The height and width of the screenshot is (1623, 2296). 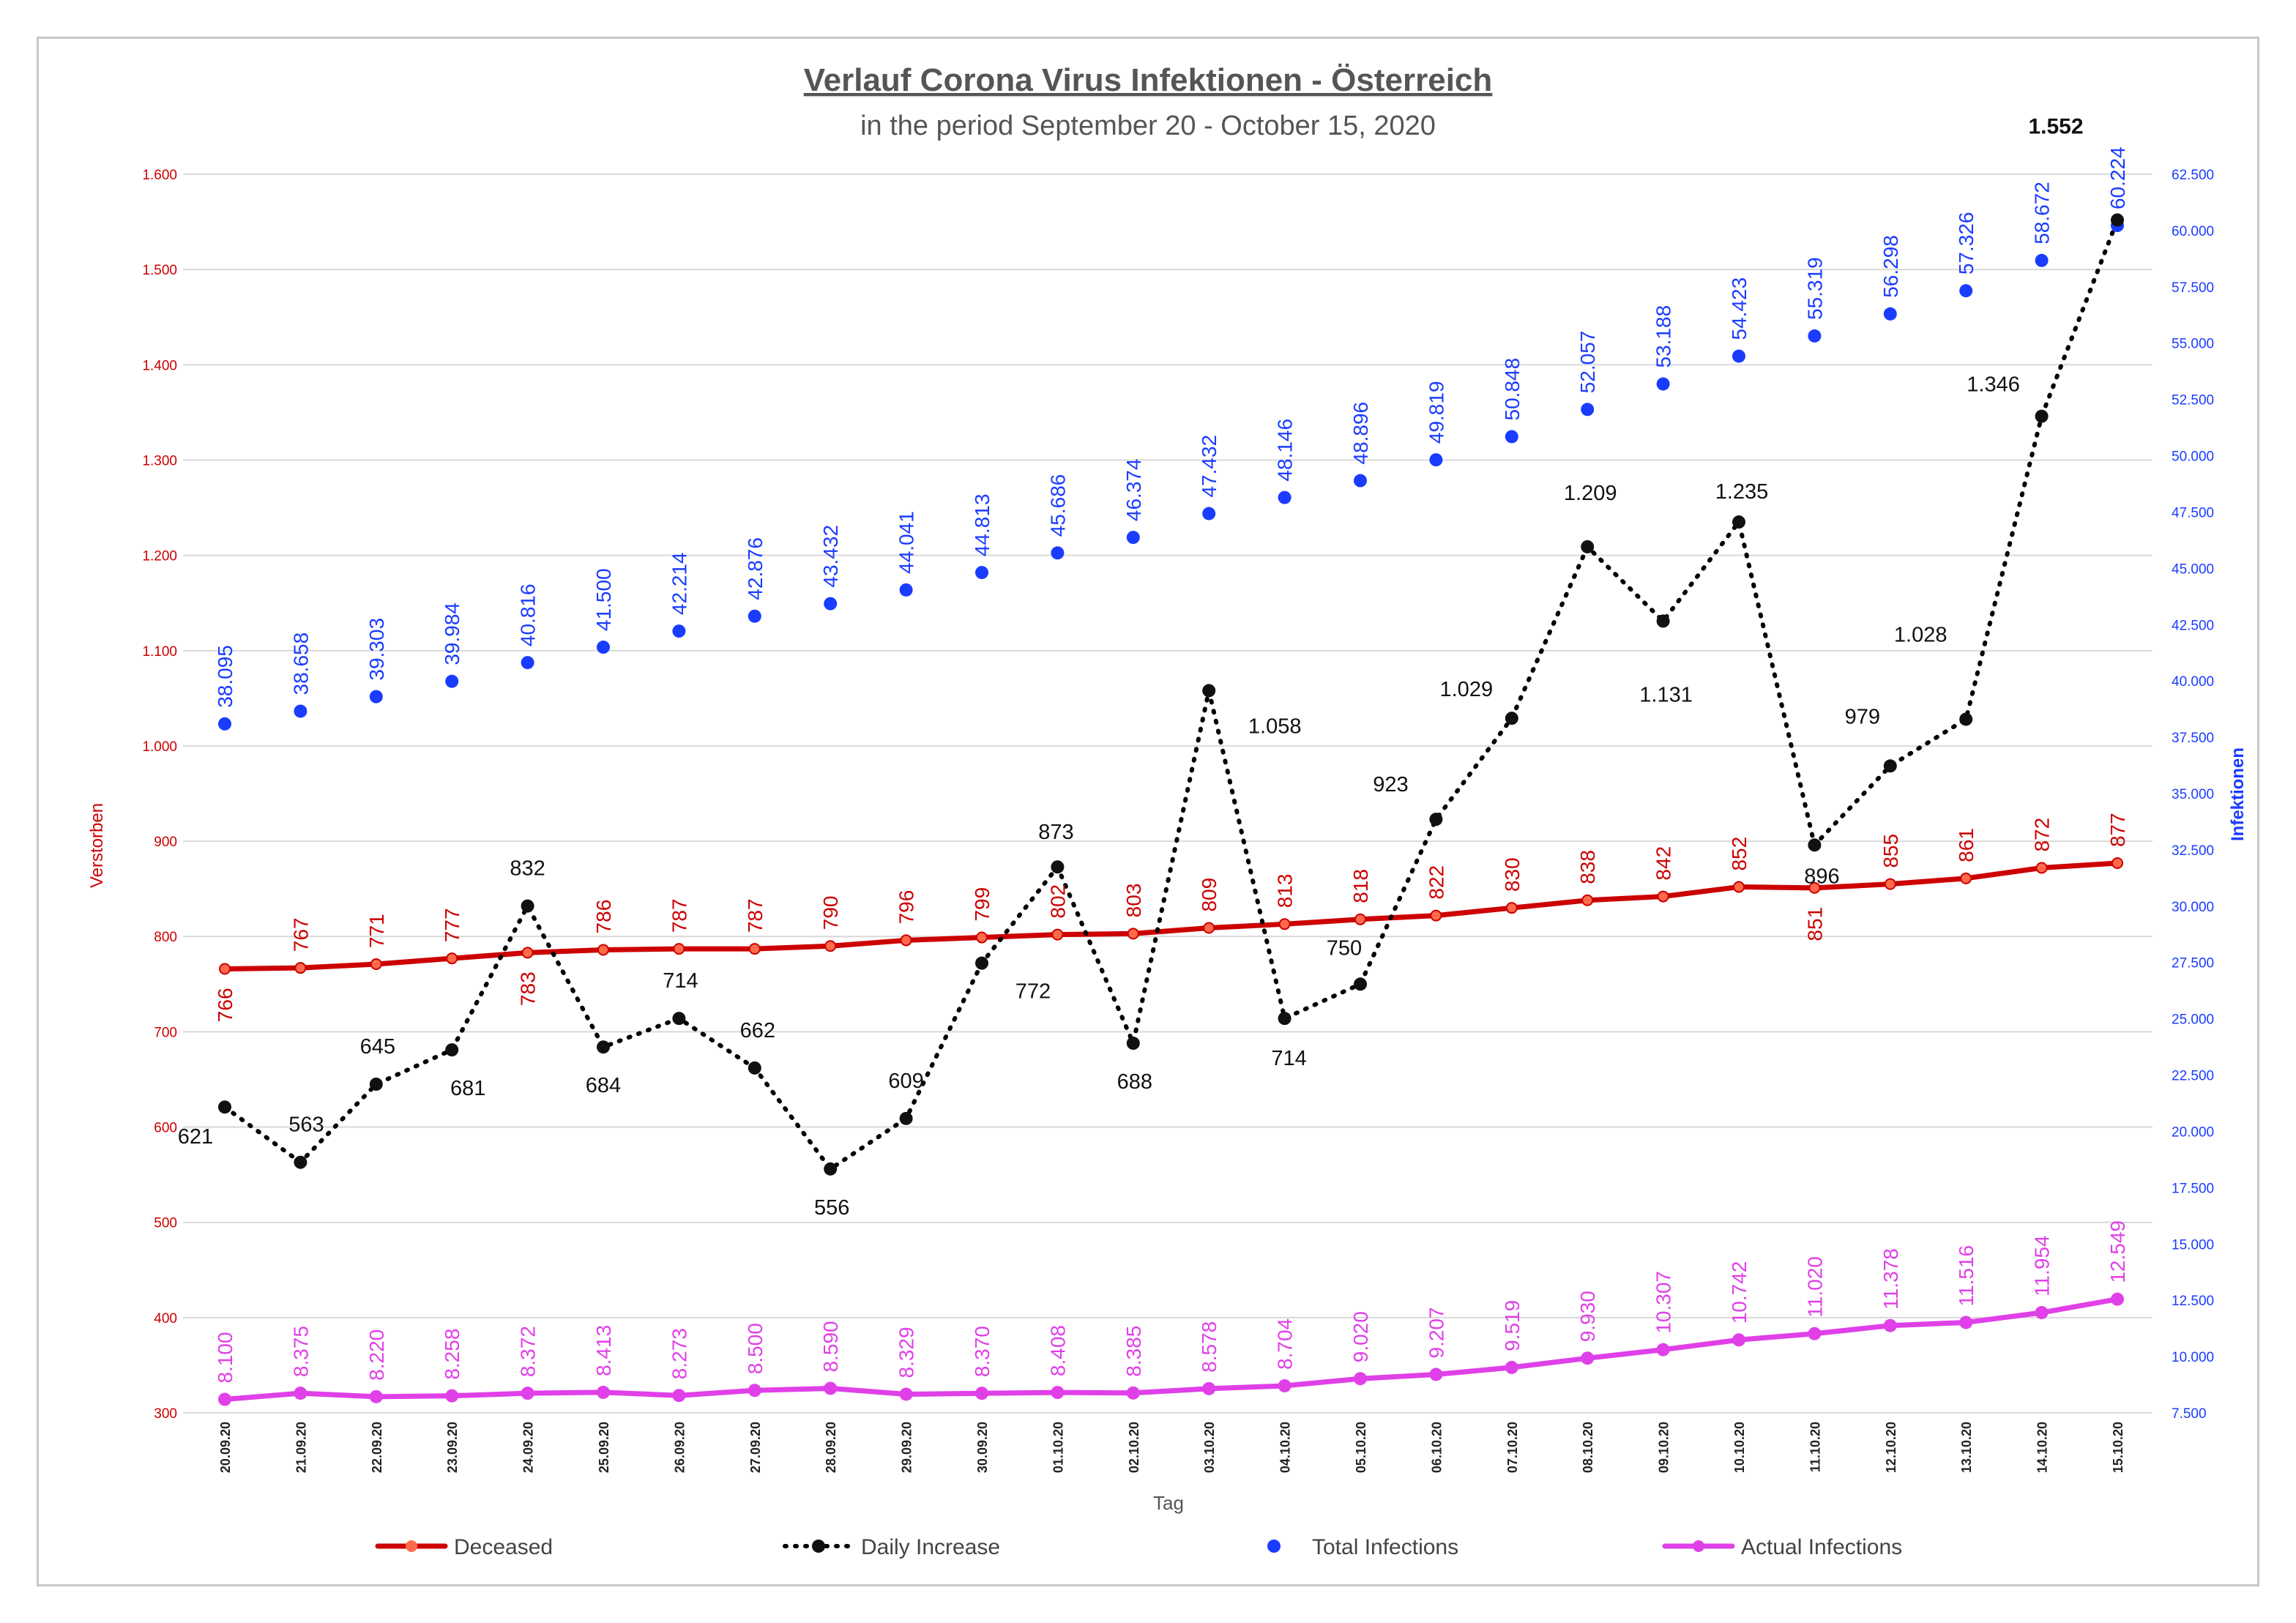 I want to click on data-label-total-infections: 38.658, so click(x=300, y=664).